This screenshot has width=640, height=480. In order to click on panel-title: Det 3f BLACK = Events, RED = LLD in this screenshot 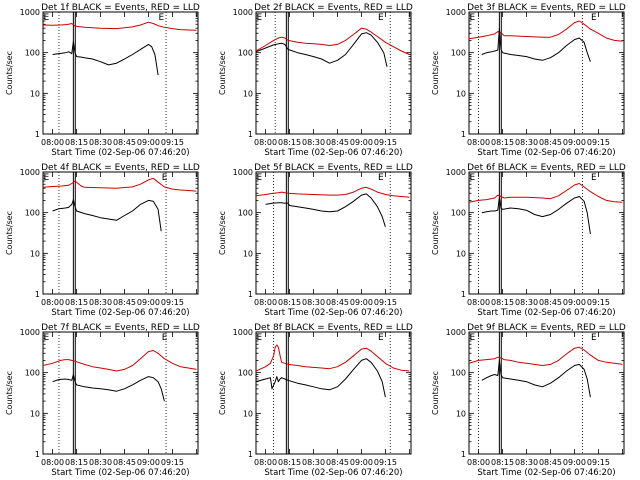, I will do `click(546, 8)`.